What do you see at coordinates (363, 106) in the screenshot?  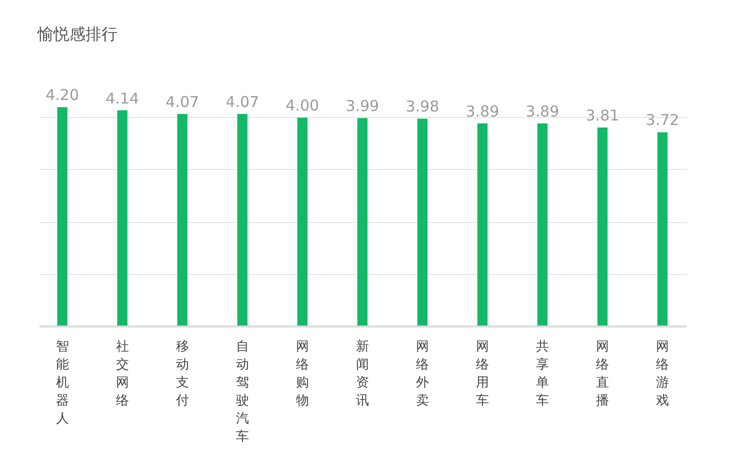 I see `data-label: 3.99` at bounding box center [363, 106].